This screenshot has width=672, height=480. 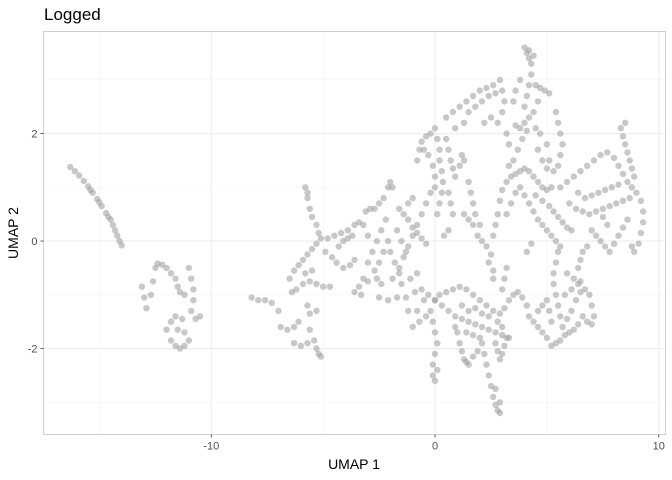 What do you see at coordinates (34, 242) in the screenshot?
I see `y-tick-label: 0` at bounding box center [34, 242].